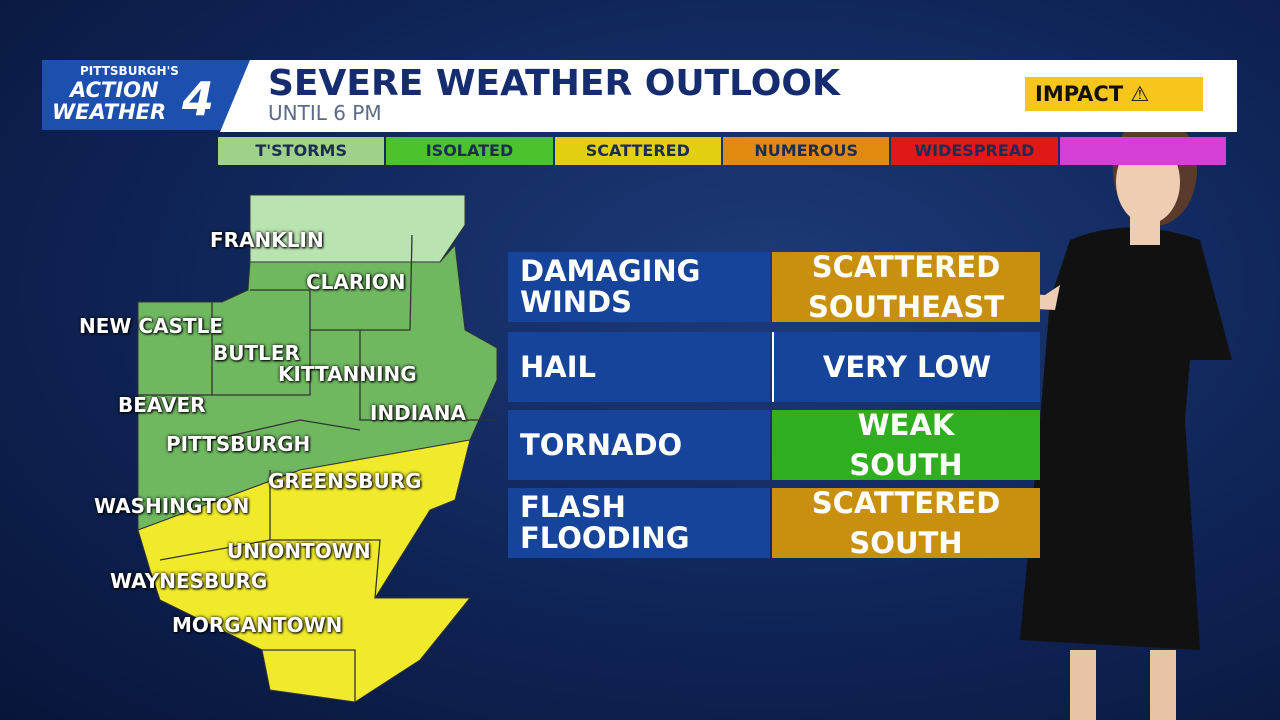  What do you see at coordinates (162, 405) in the screenshot?
I see `map-label: BEAVER` at bounding box center [162, 405].